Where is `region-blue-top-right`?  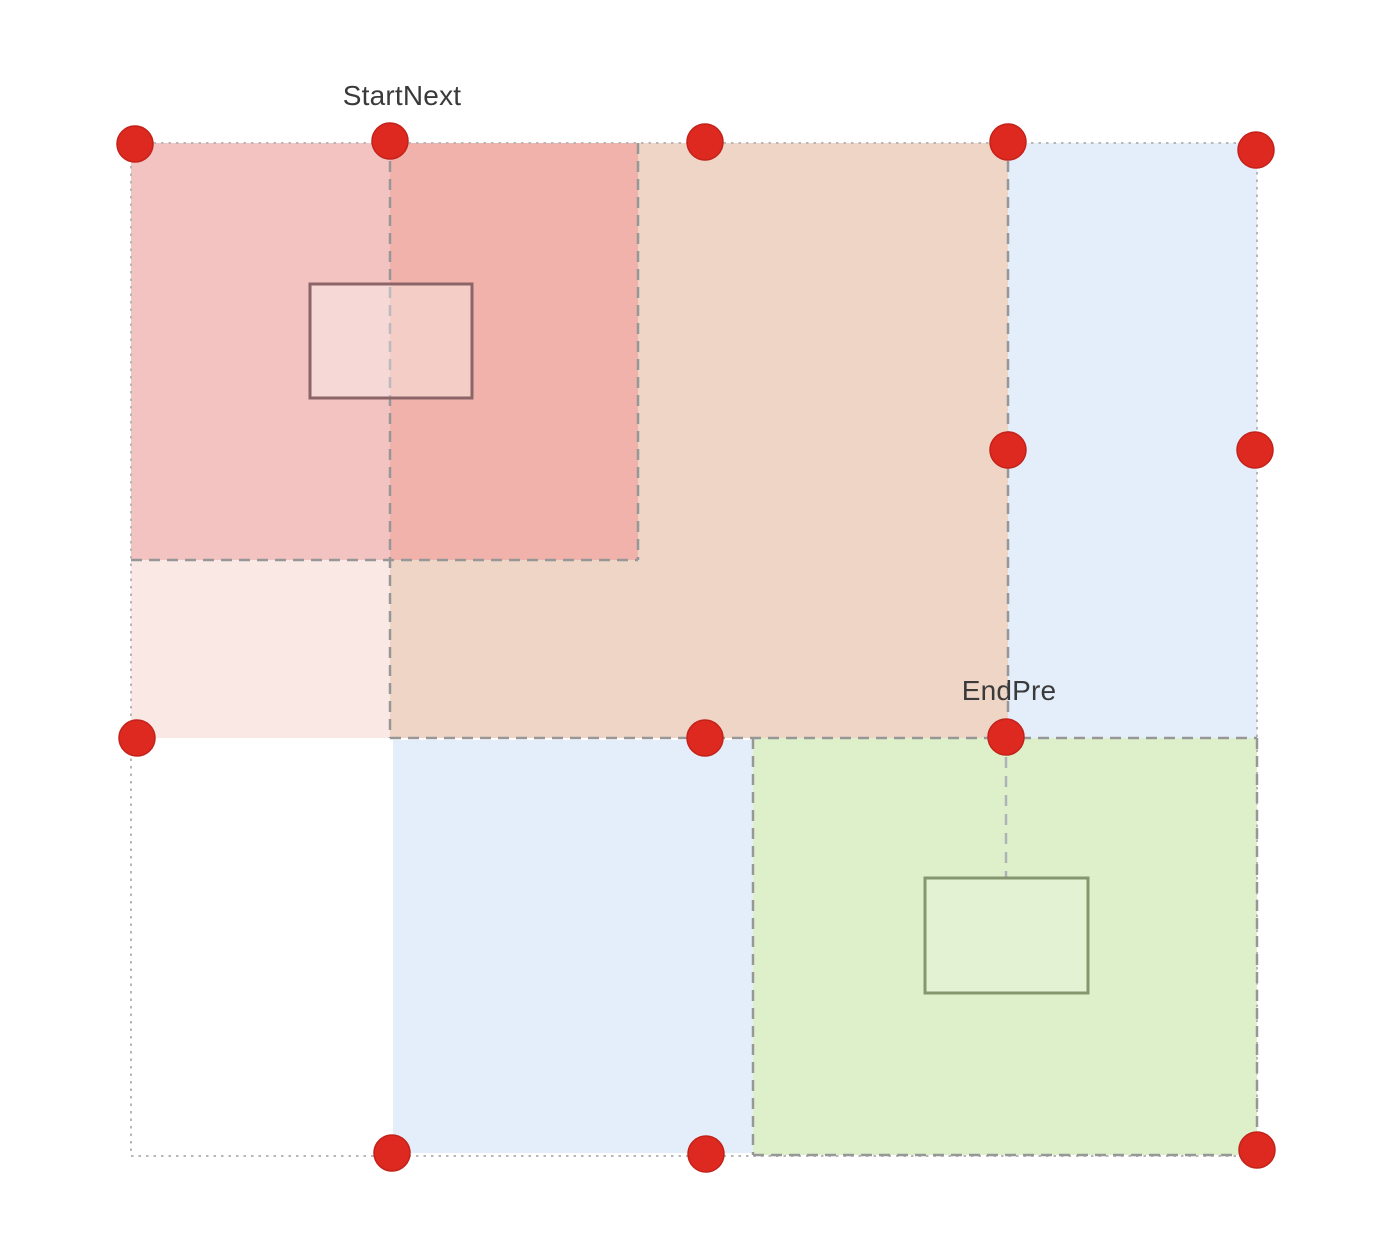
region-blue-top-right is located at coordinates (1132, 440).